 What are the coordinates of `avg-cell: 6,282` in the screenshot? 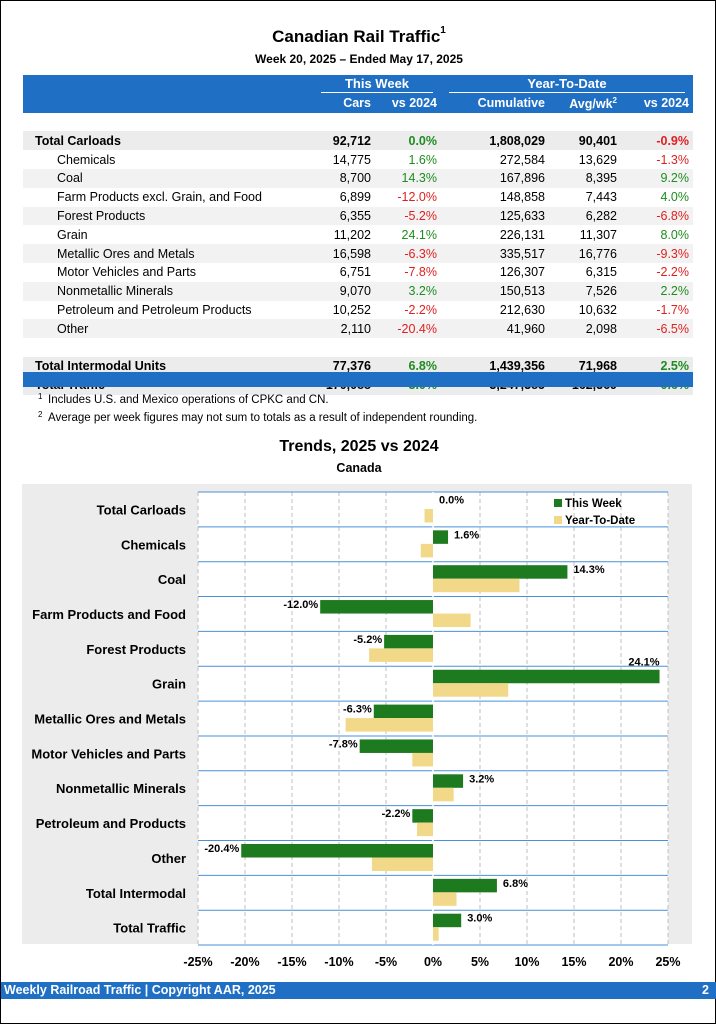 It's located at (585, 216).